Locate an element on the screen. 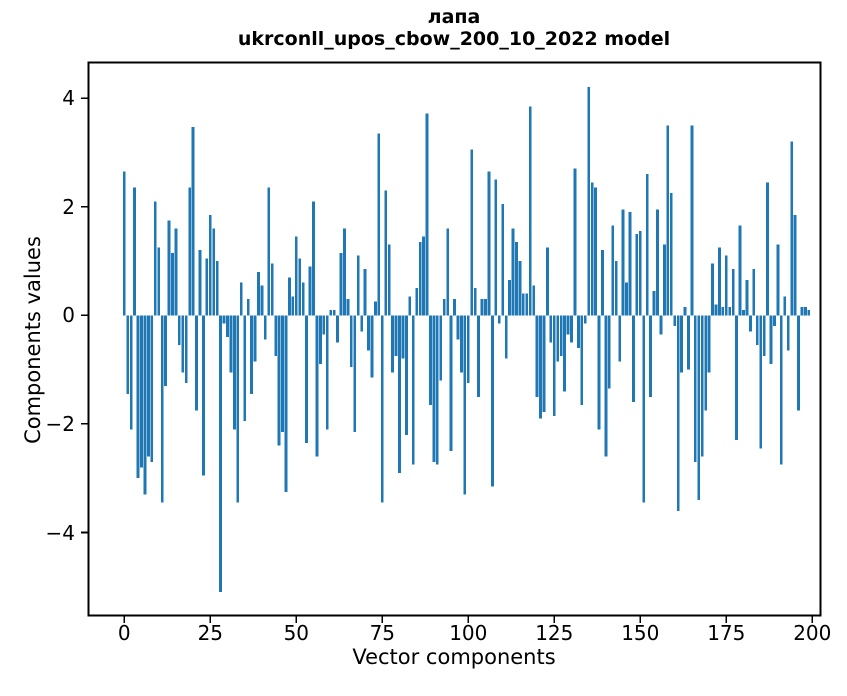  x-tick-label: 25 is located at coordinates (210, 633).